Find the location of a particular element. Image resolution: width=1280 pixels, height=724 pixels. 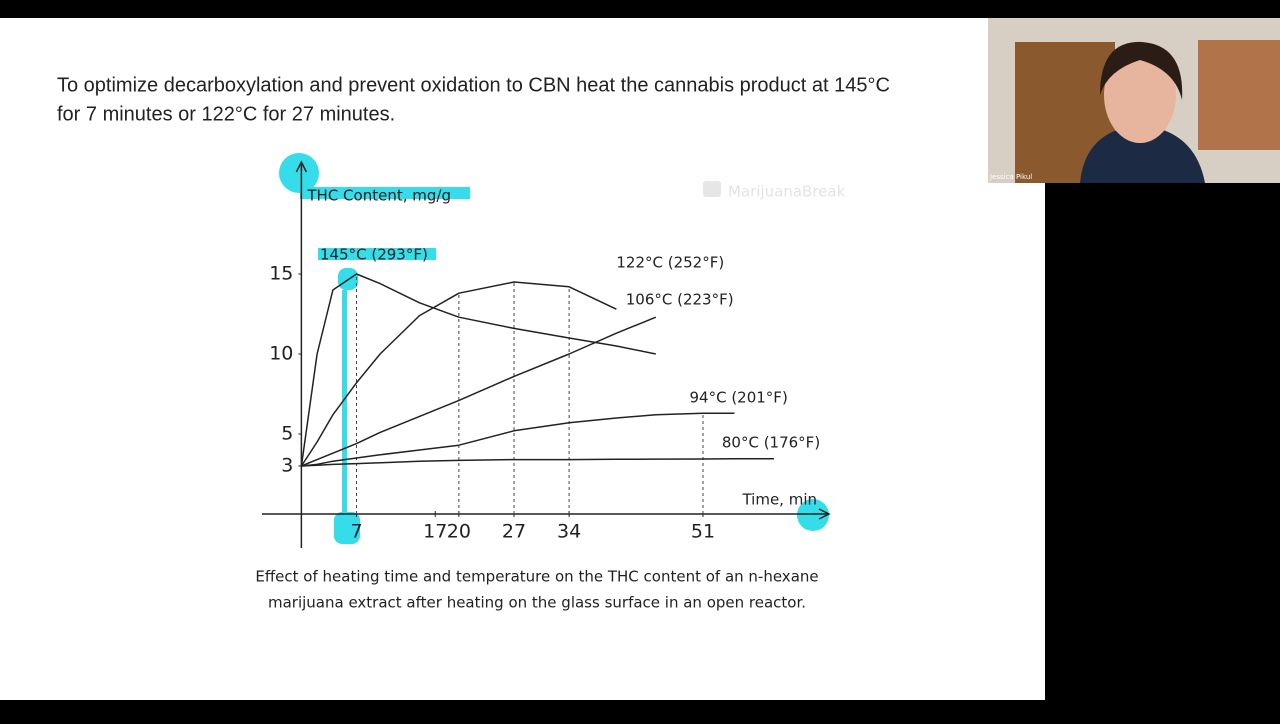

webcam: Jessica Pikul is located at coordinates (1134, 100).